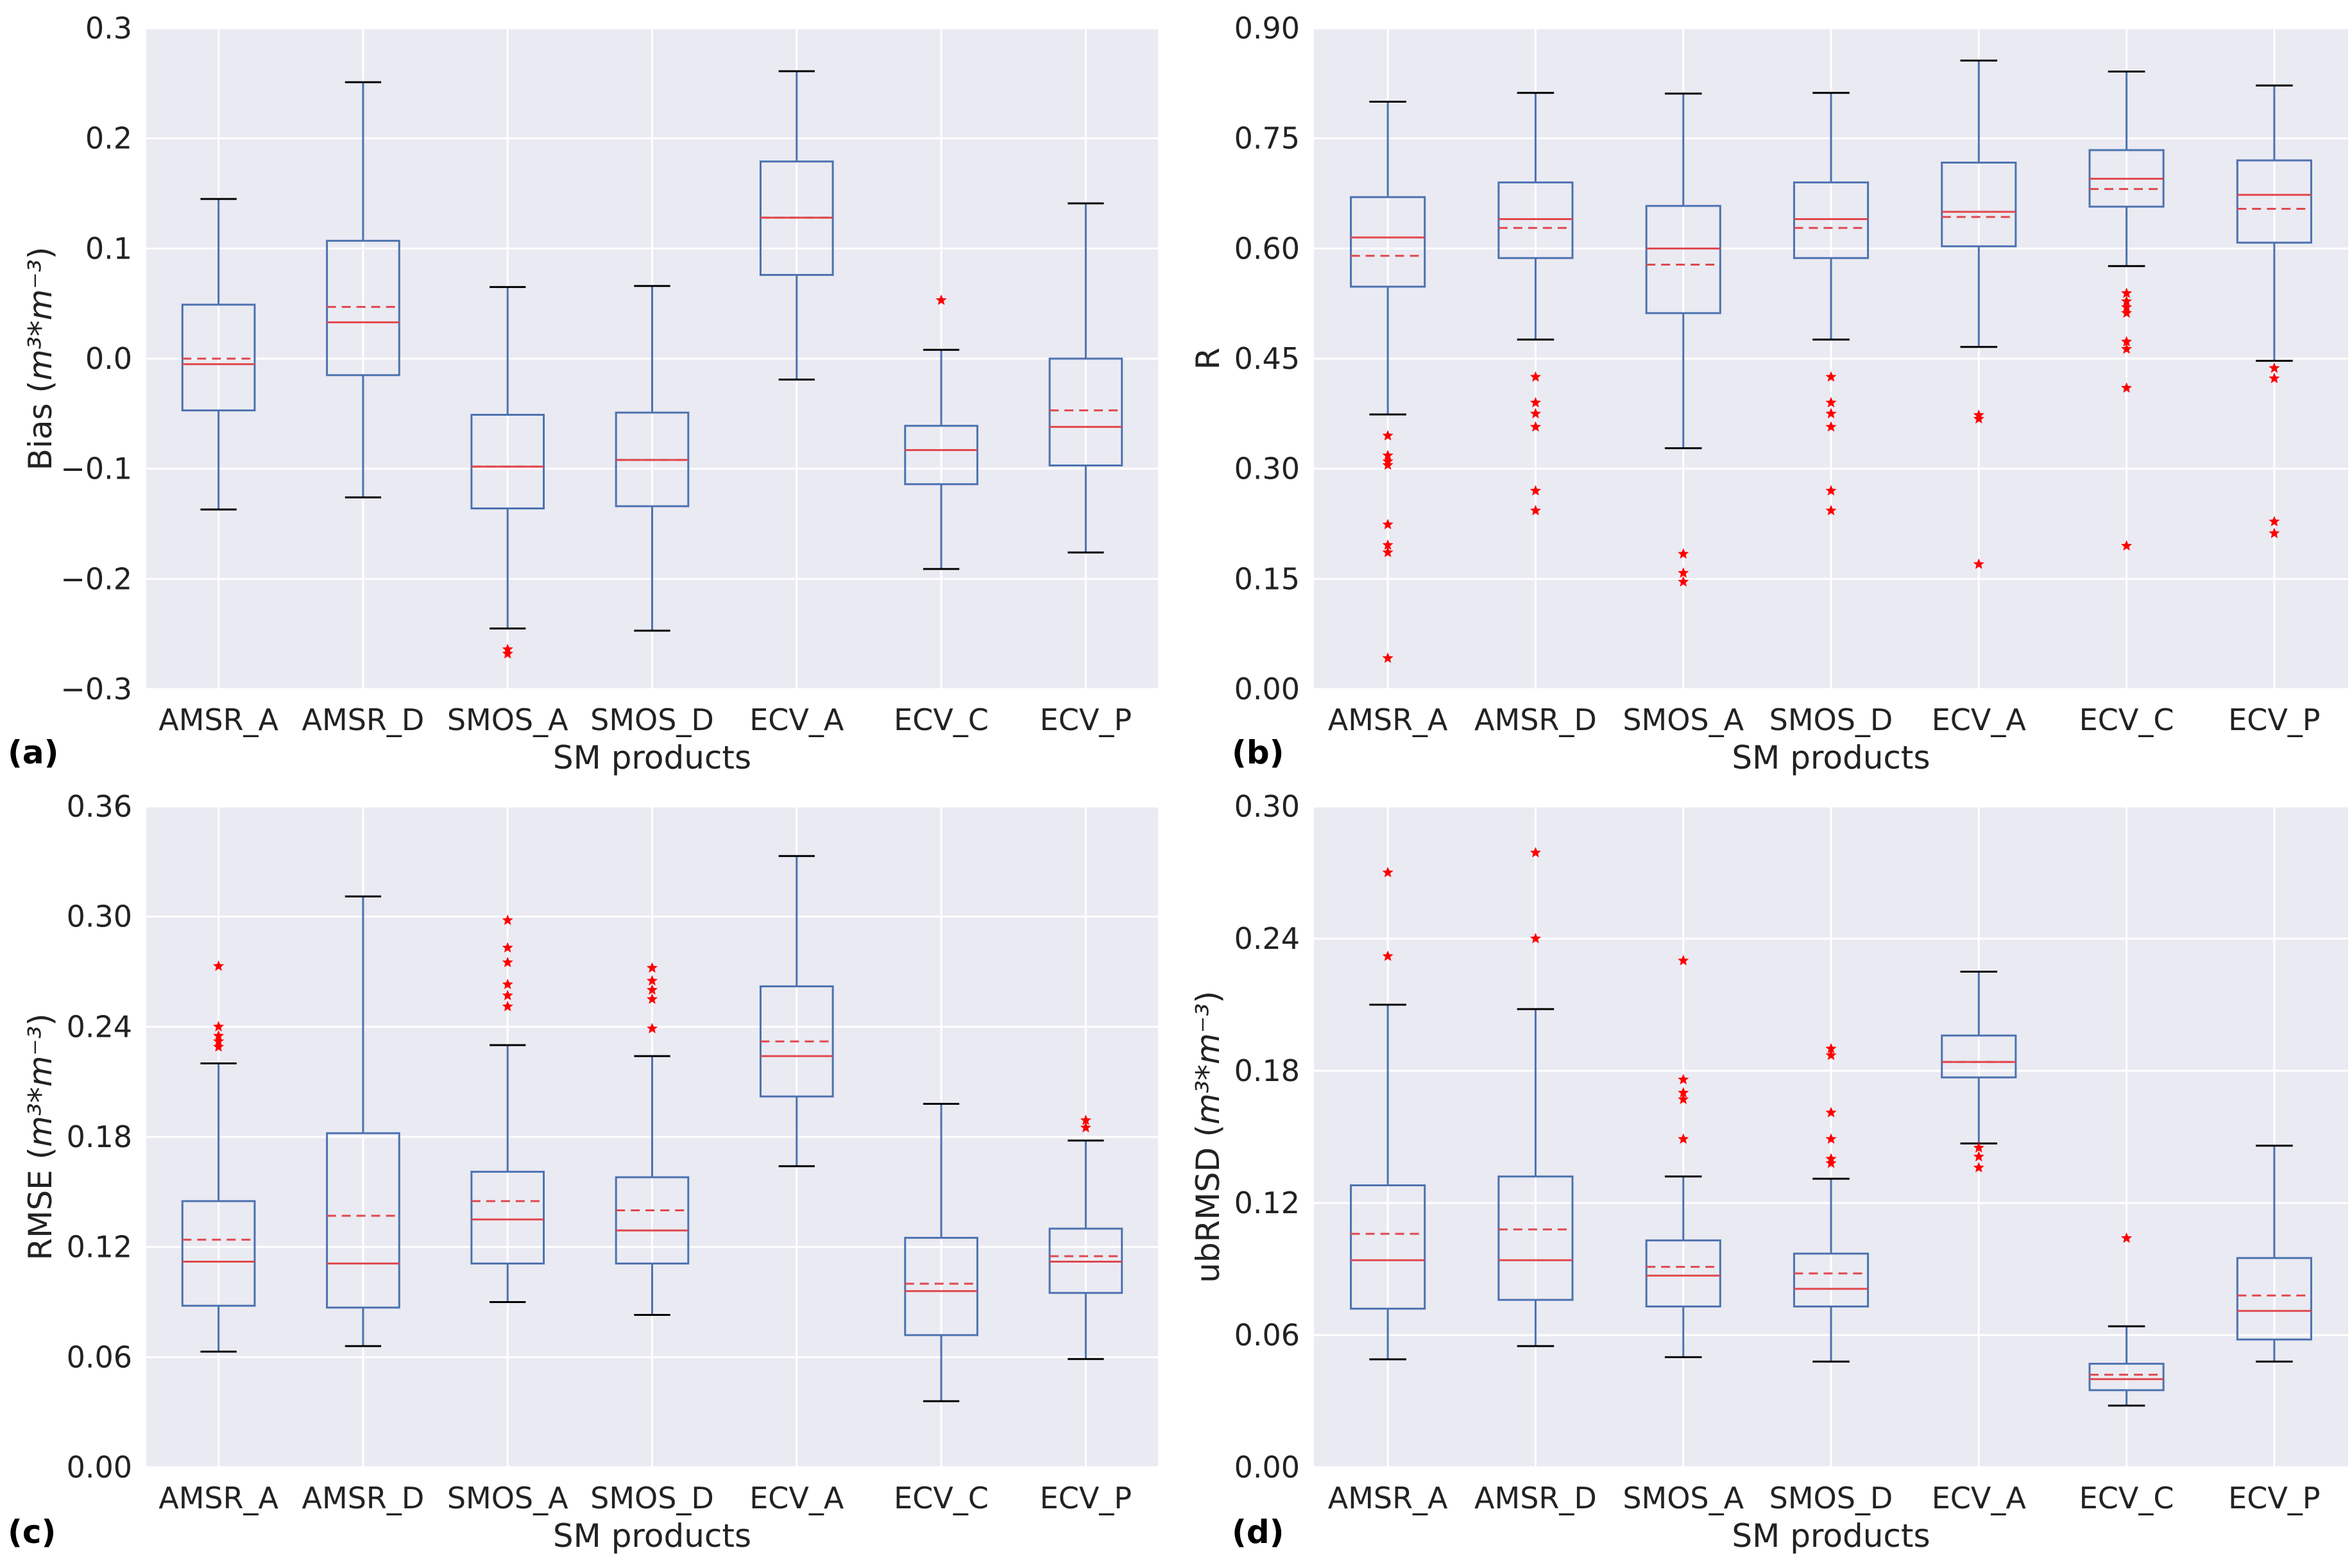 The width and height of the screenshot is (2352, 1568). What do you see at coordinates (1258, 1532) in the screenshot?
I see `panel-tag: (d)` at bounding box center [1258, 1532].